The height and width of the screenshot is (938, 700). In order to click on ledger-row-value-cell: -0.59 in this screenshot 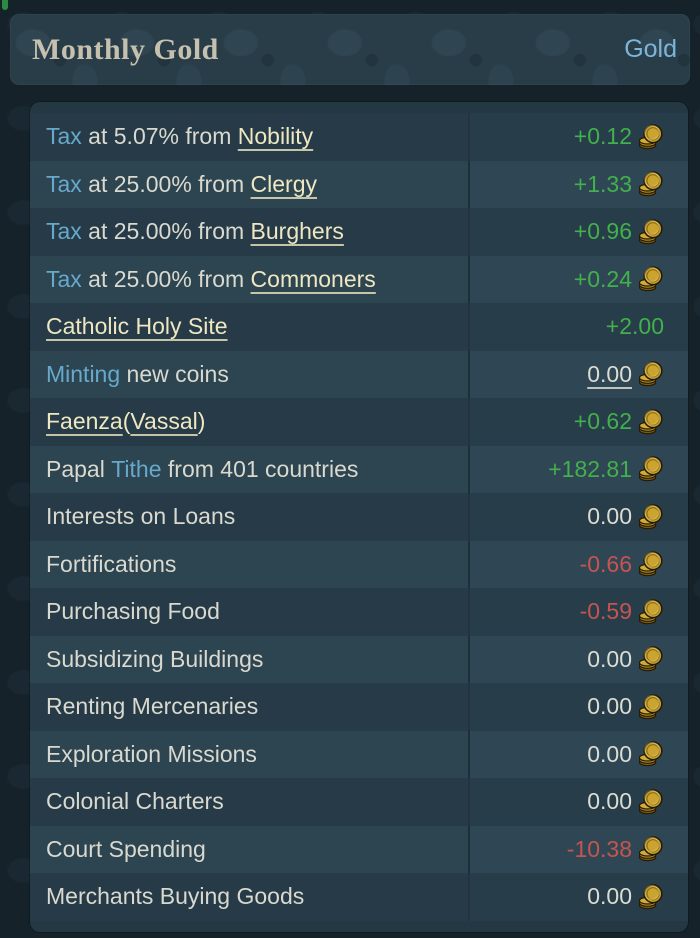, I will do `click(578, 612)`.